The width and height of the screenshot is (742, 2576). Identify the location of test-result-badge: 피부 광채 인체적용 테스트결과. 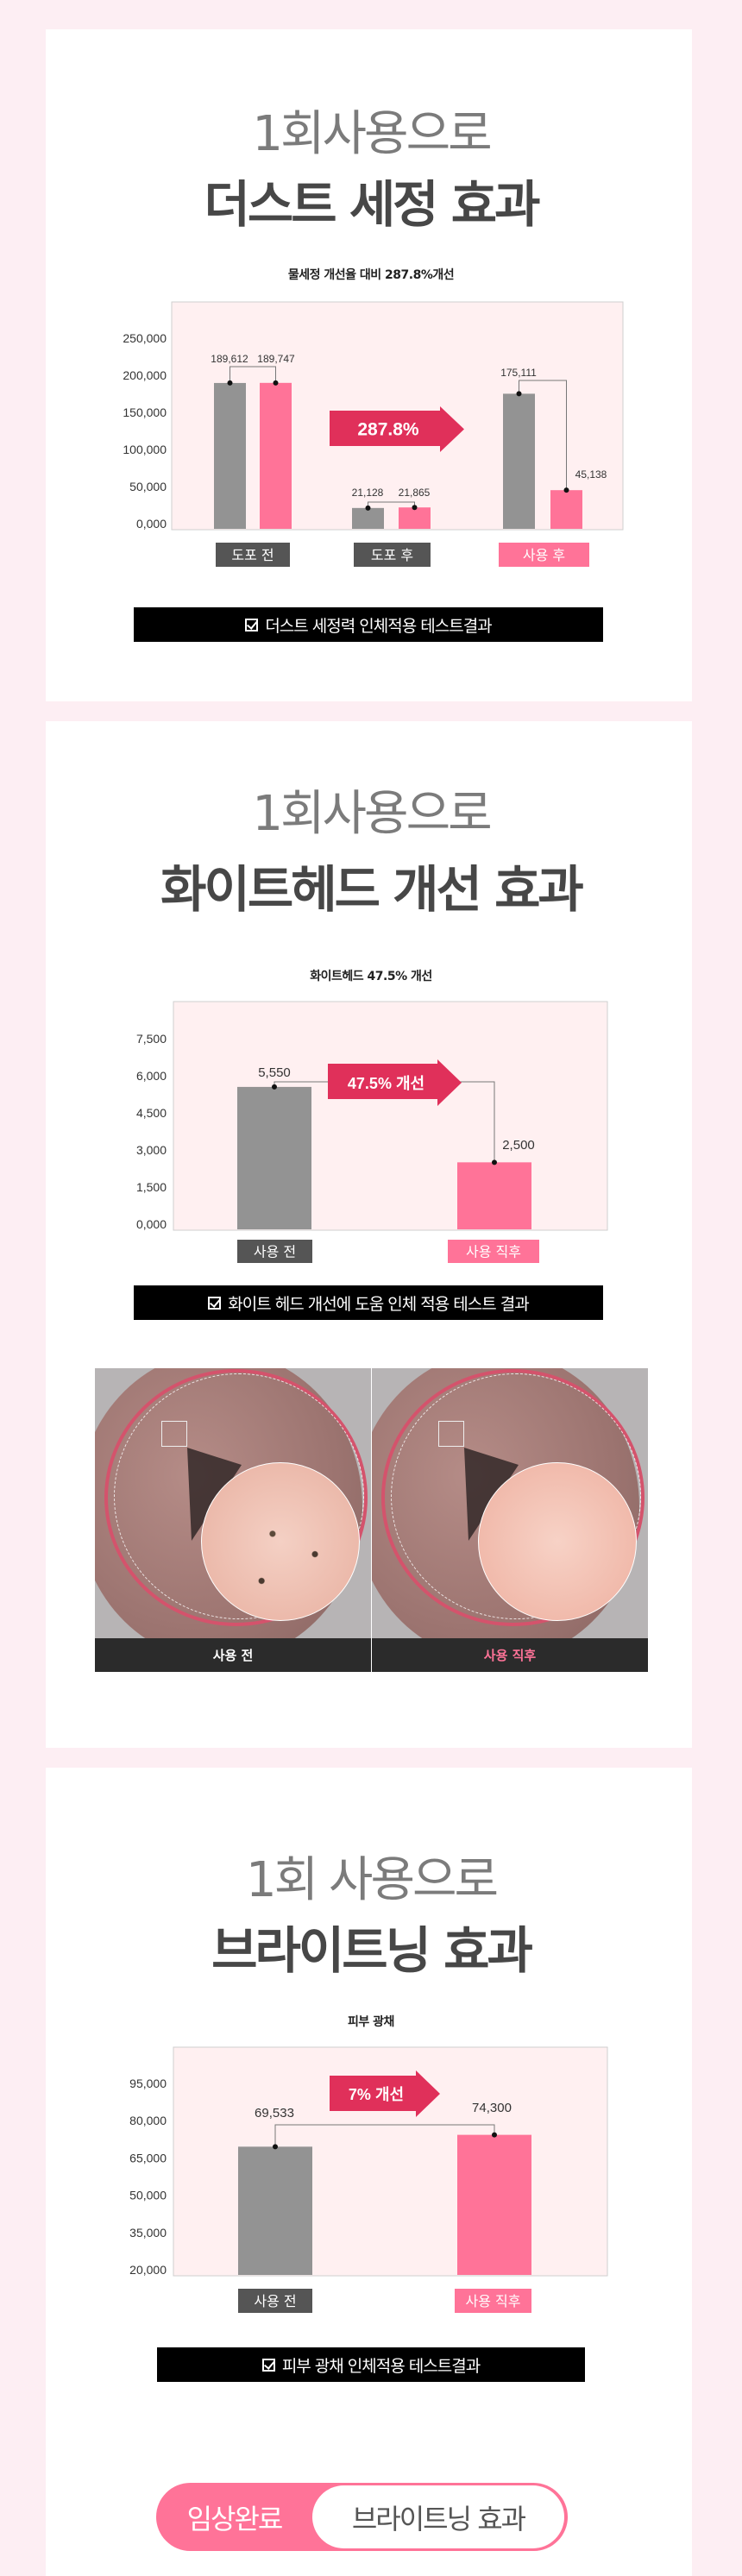
(371, 2364).